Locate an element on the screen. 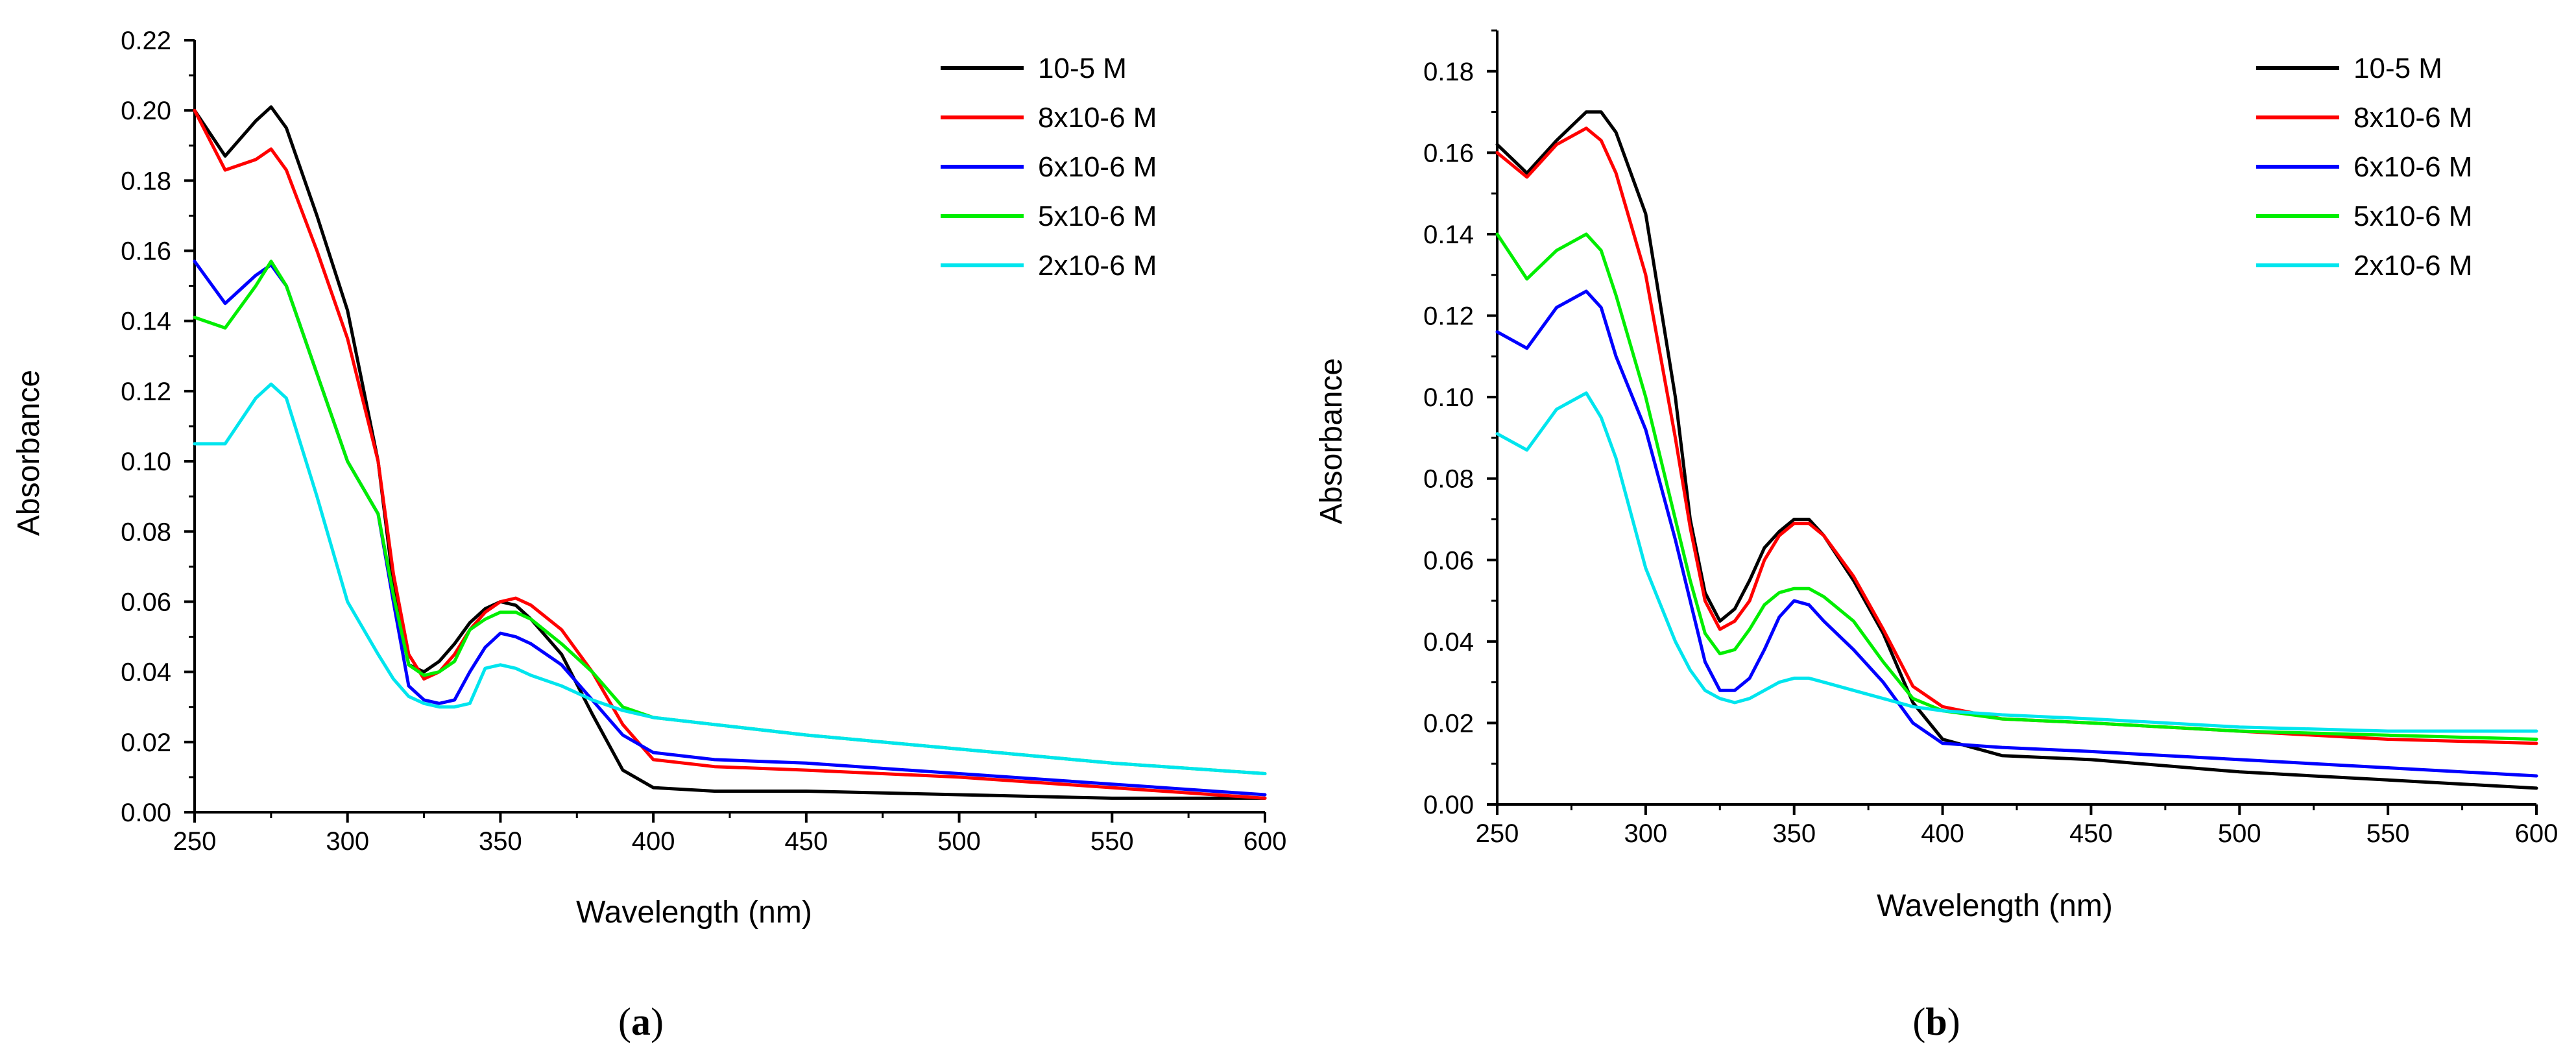 This screenshot has height=1062, width=2576. x-tick-label-b: 250 is located at coordinates (1497, 833).